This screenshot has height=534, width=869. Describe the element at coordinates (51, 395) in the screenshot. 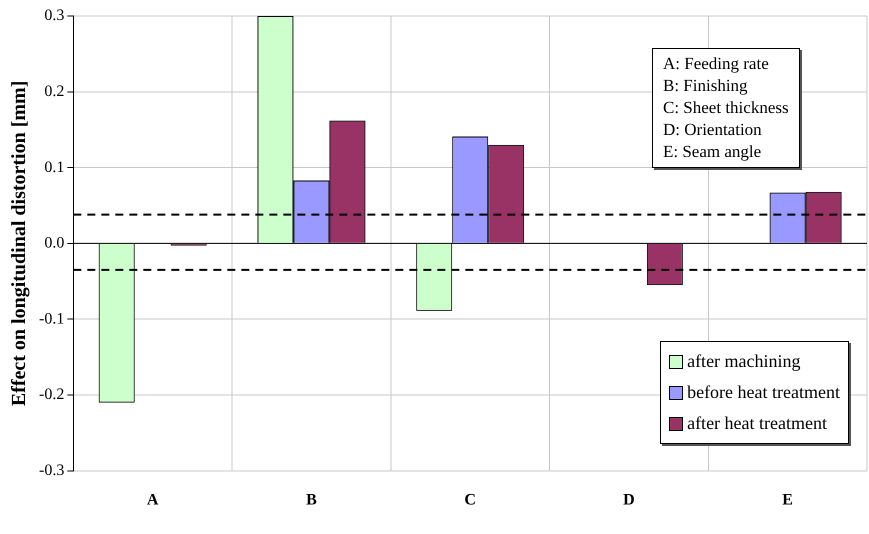

I see `y-tick-label: -0.2` at that location.